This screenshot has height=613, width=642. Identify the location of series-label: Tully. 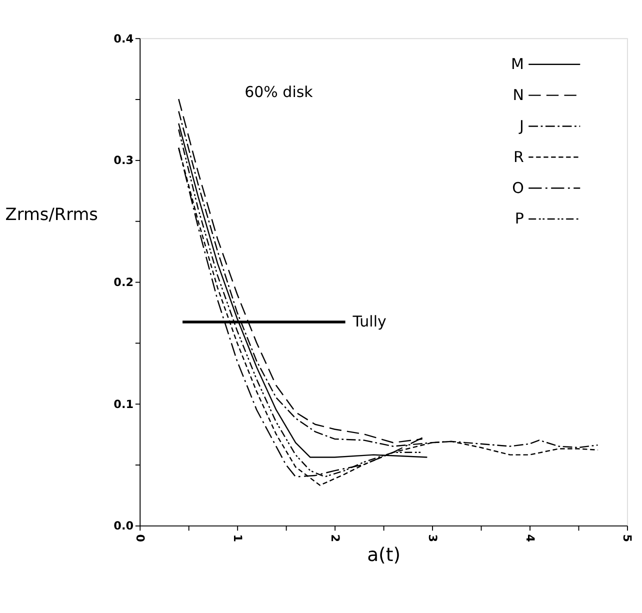
(369, 321).